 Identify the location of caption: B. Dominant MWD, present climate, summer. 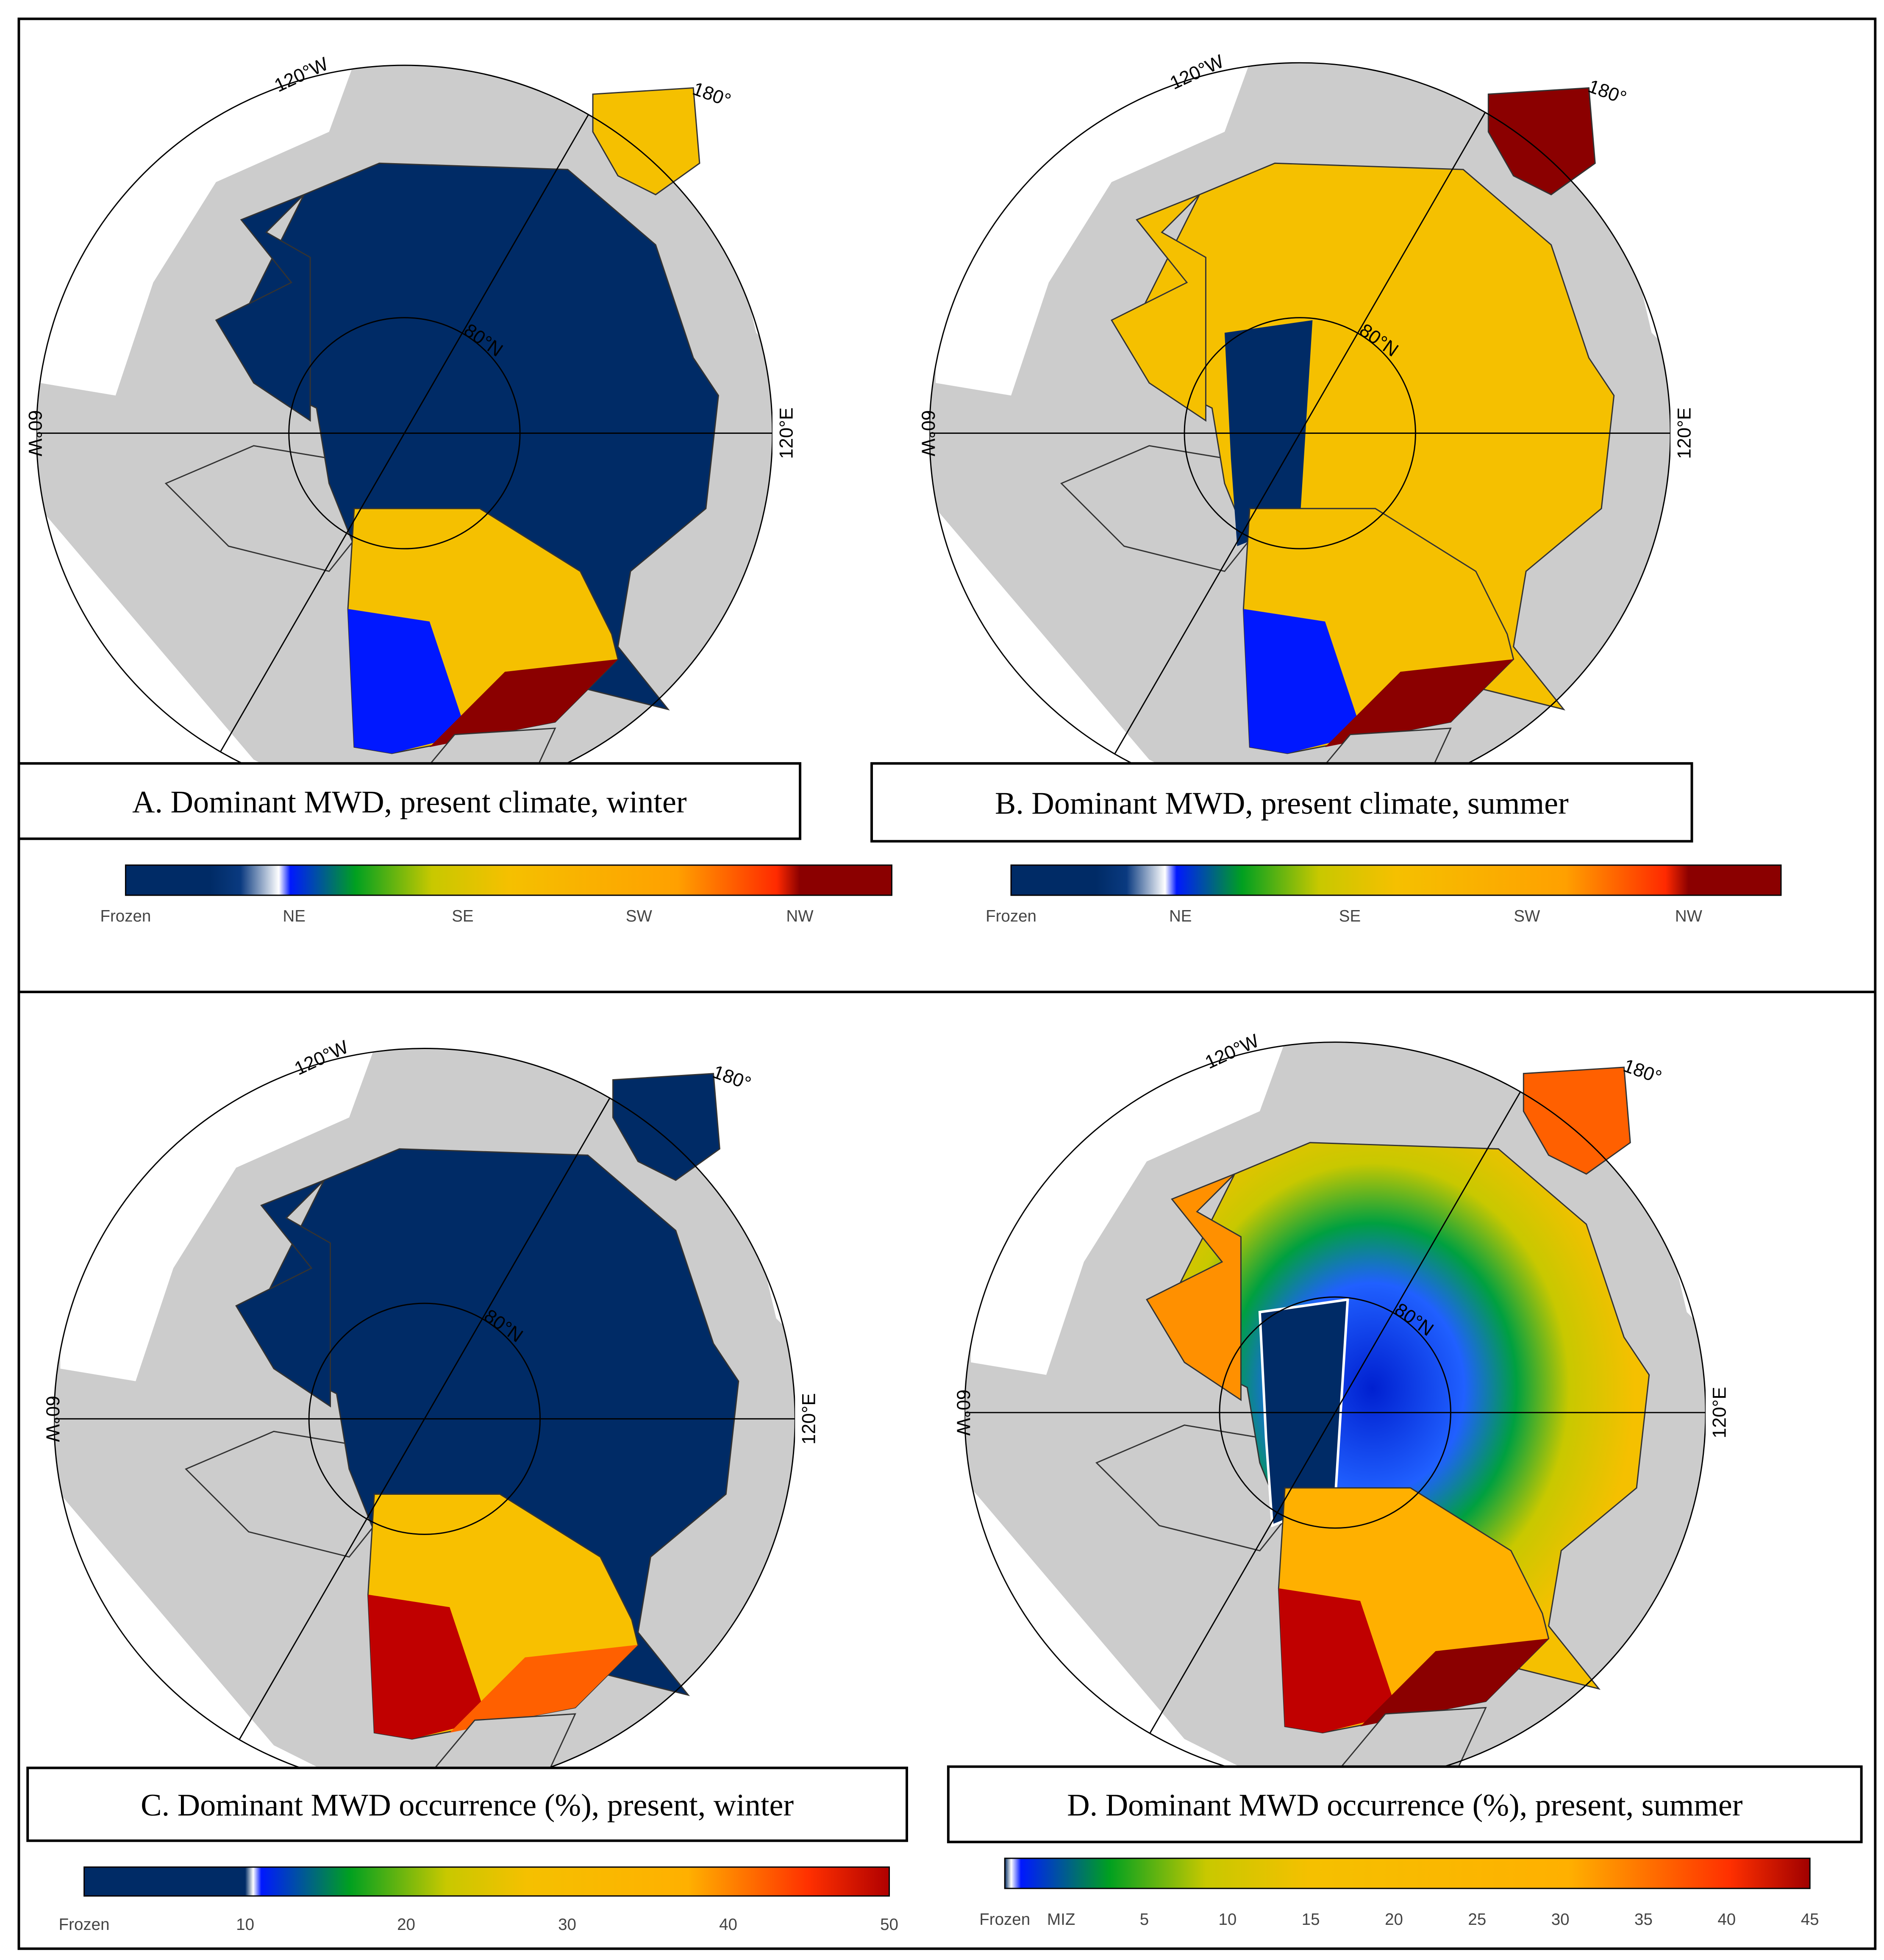
(1282, 803).